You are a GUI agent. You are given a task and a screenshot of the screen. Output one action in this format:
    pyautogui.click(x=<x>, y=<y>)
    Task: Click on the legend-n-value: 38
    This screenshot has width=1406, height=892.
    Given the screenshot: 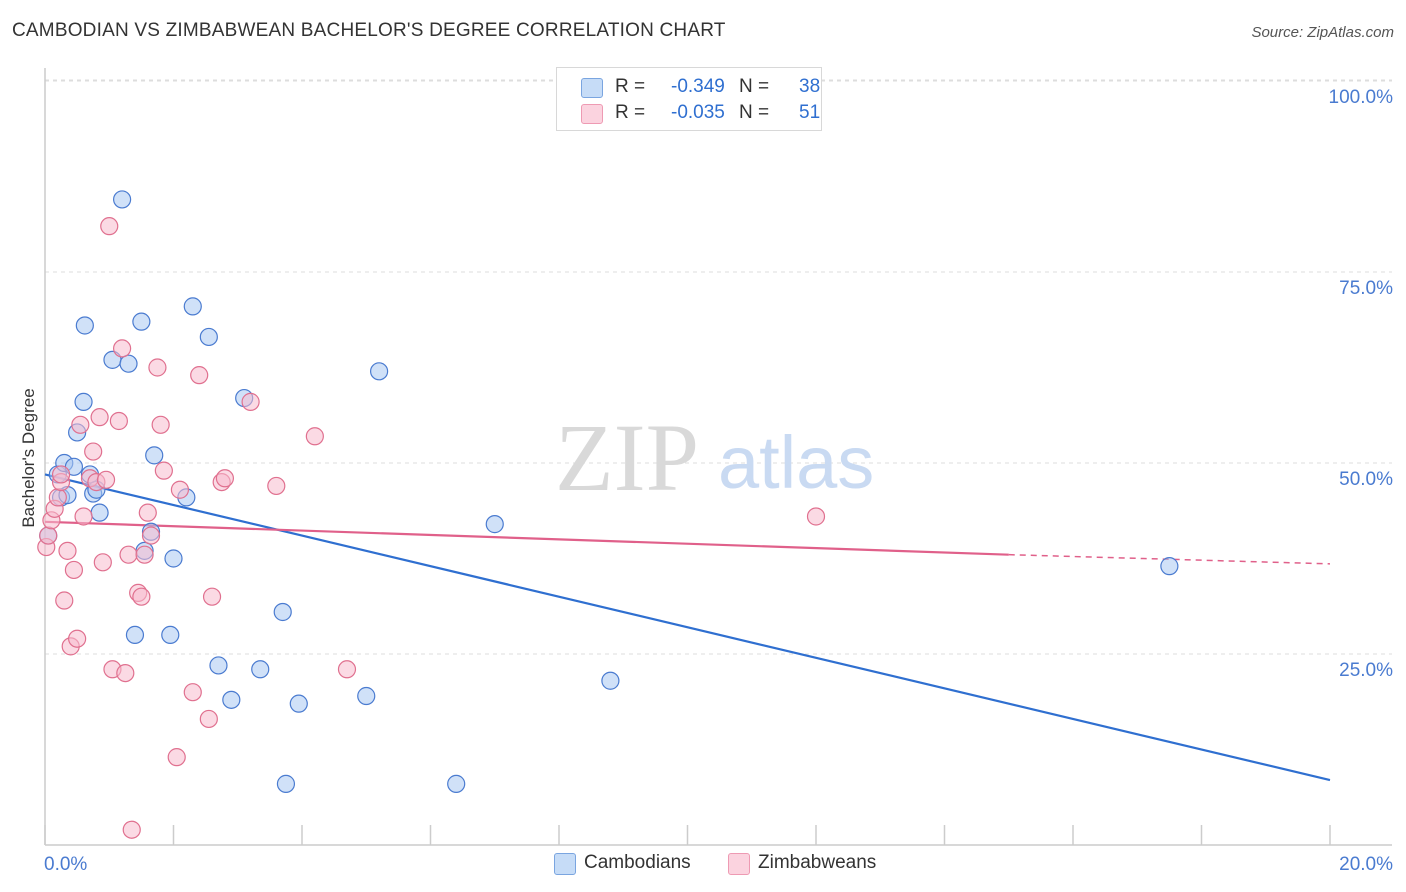 What is the action you would take?
    pyautogui.click(x=810, y=86)
    